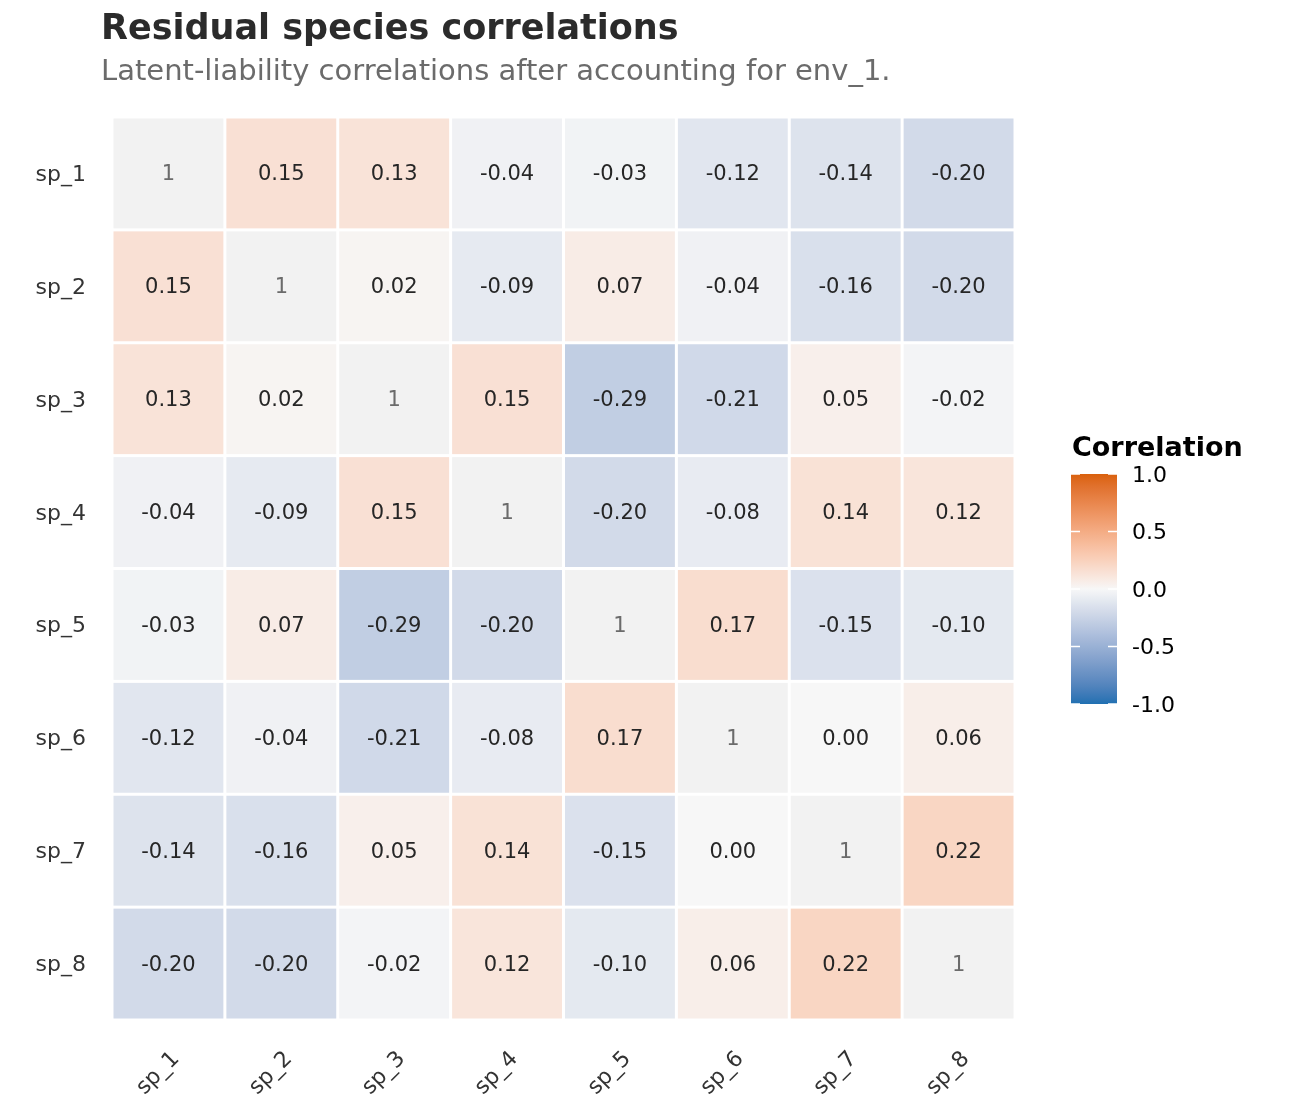 The width and height of the screenshot is (1305, 1113). What do you see at coordinates (390, 27) in the screenshot?
I see `chart-title: Residual species correlations` at bounding box center [390, 27].